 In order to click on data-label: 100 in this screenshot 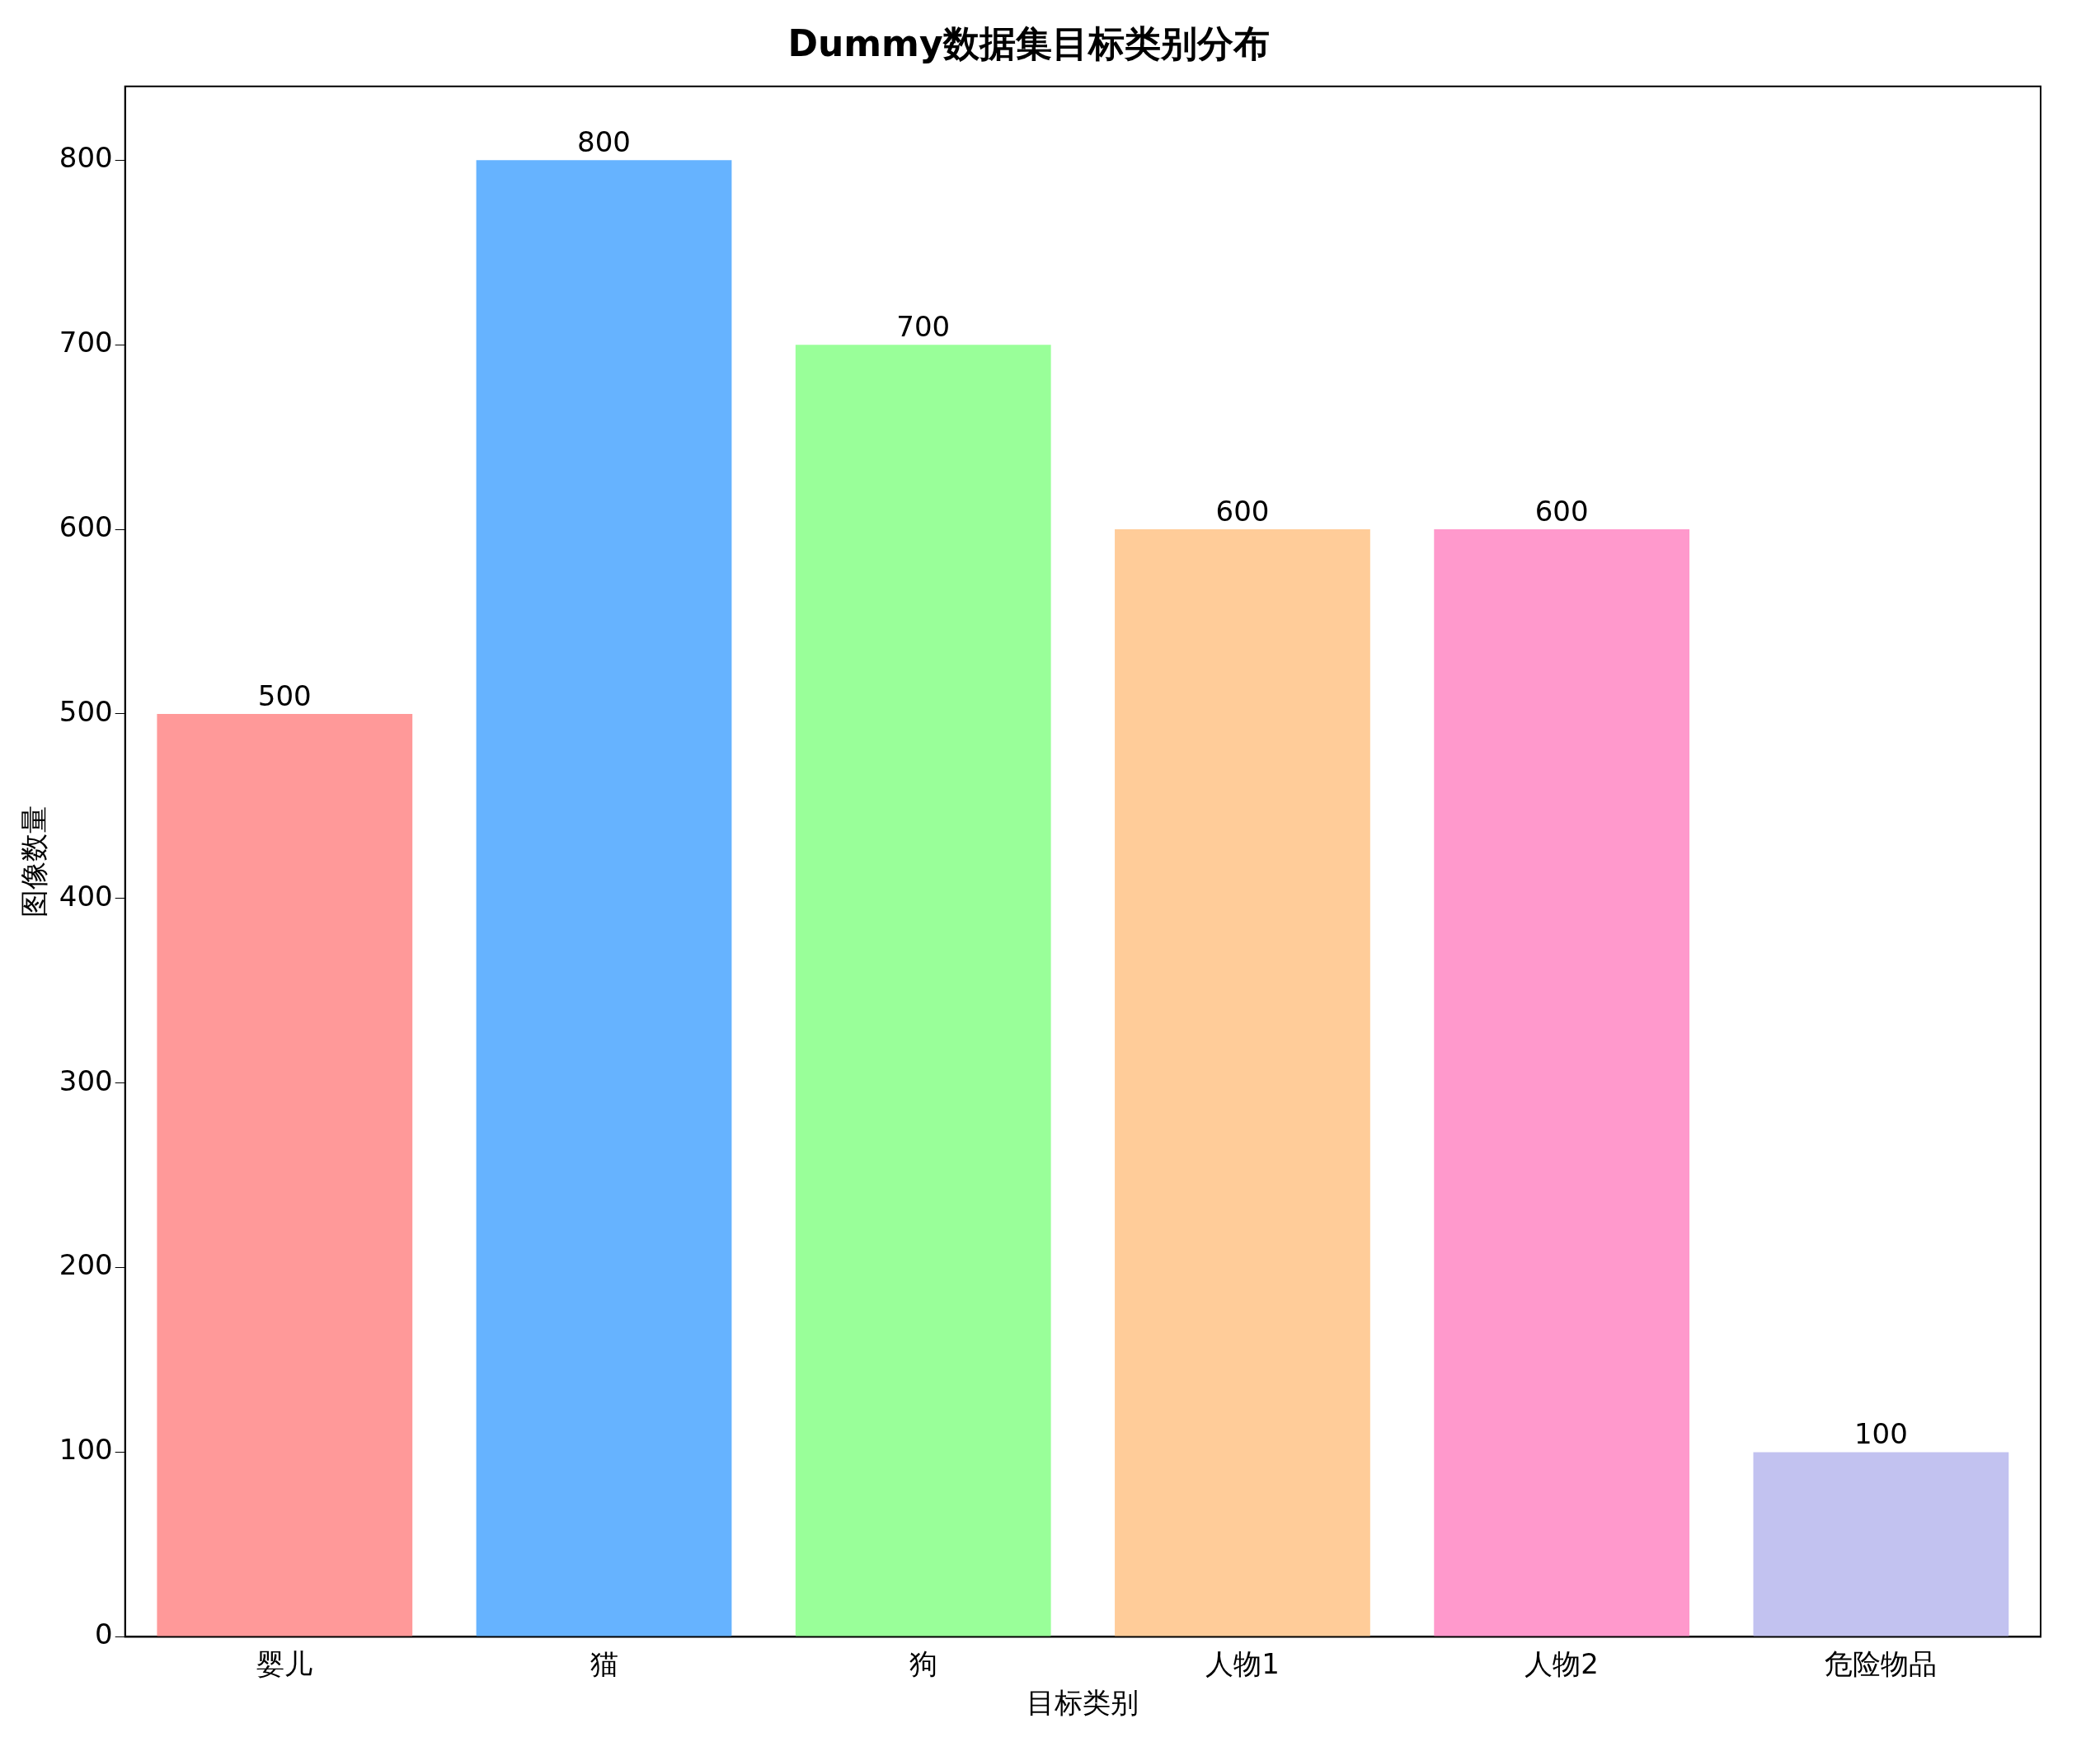, I will do `click(1880, 1434)`.